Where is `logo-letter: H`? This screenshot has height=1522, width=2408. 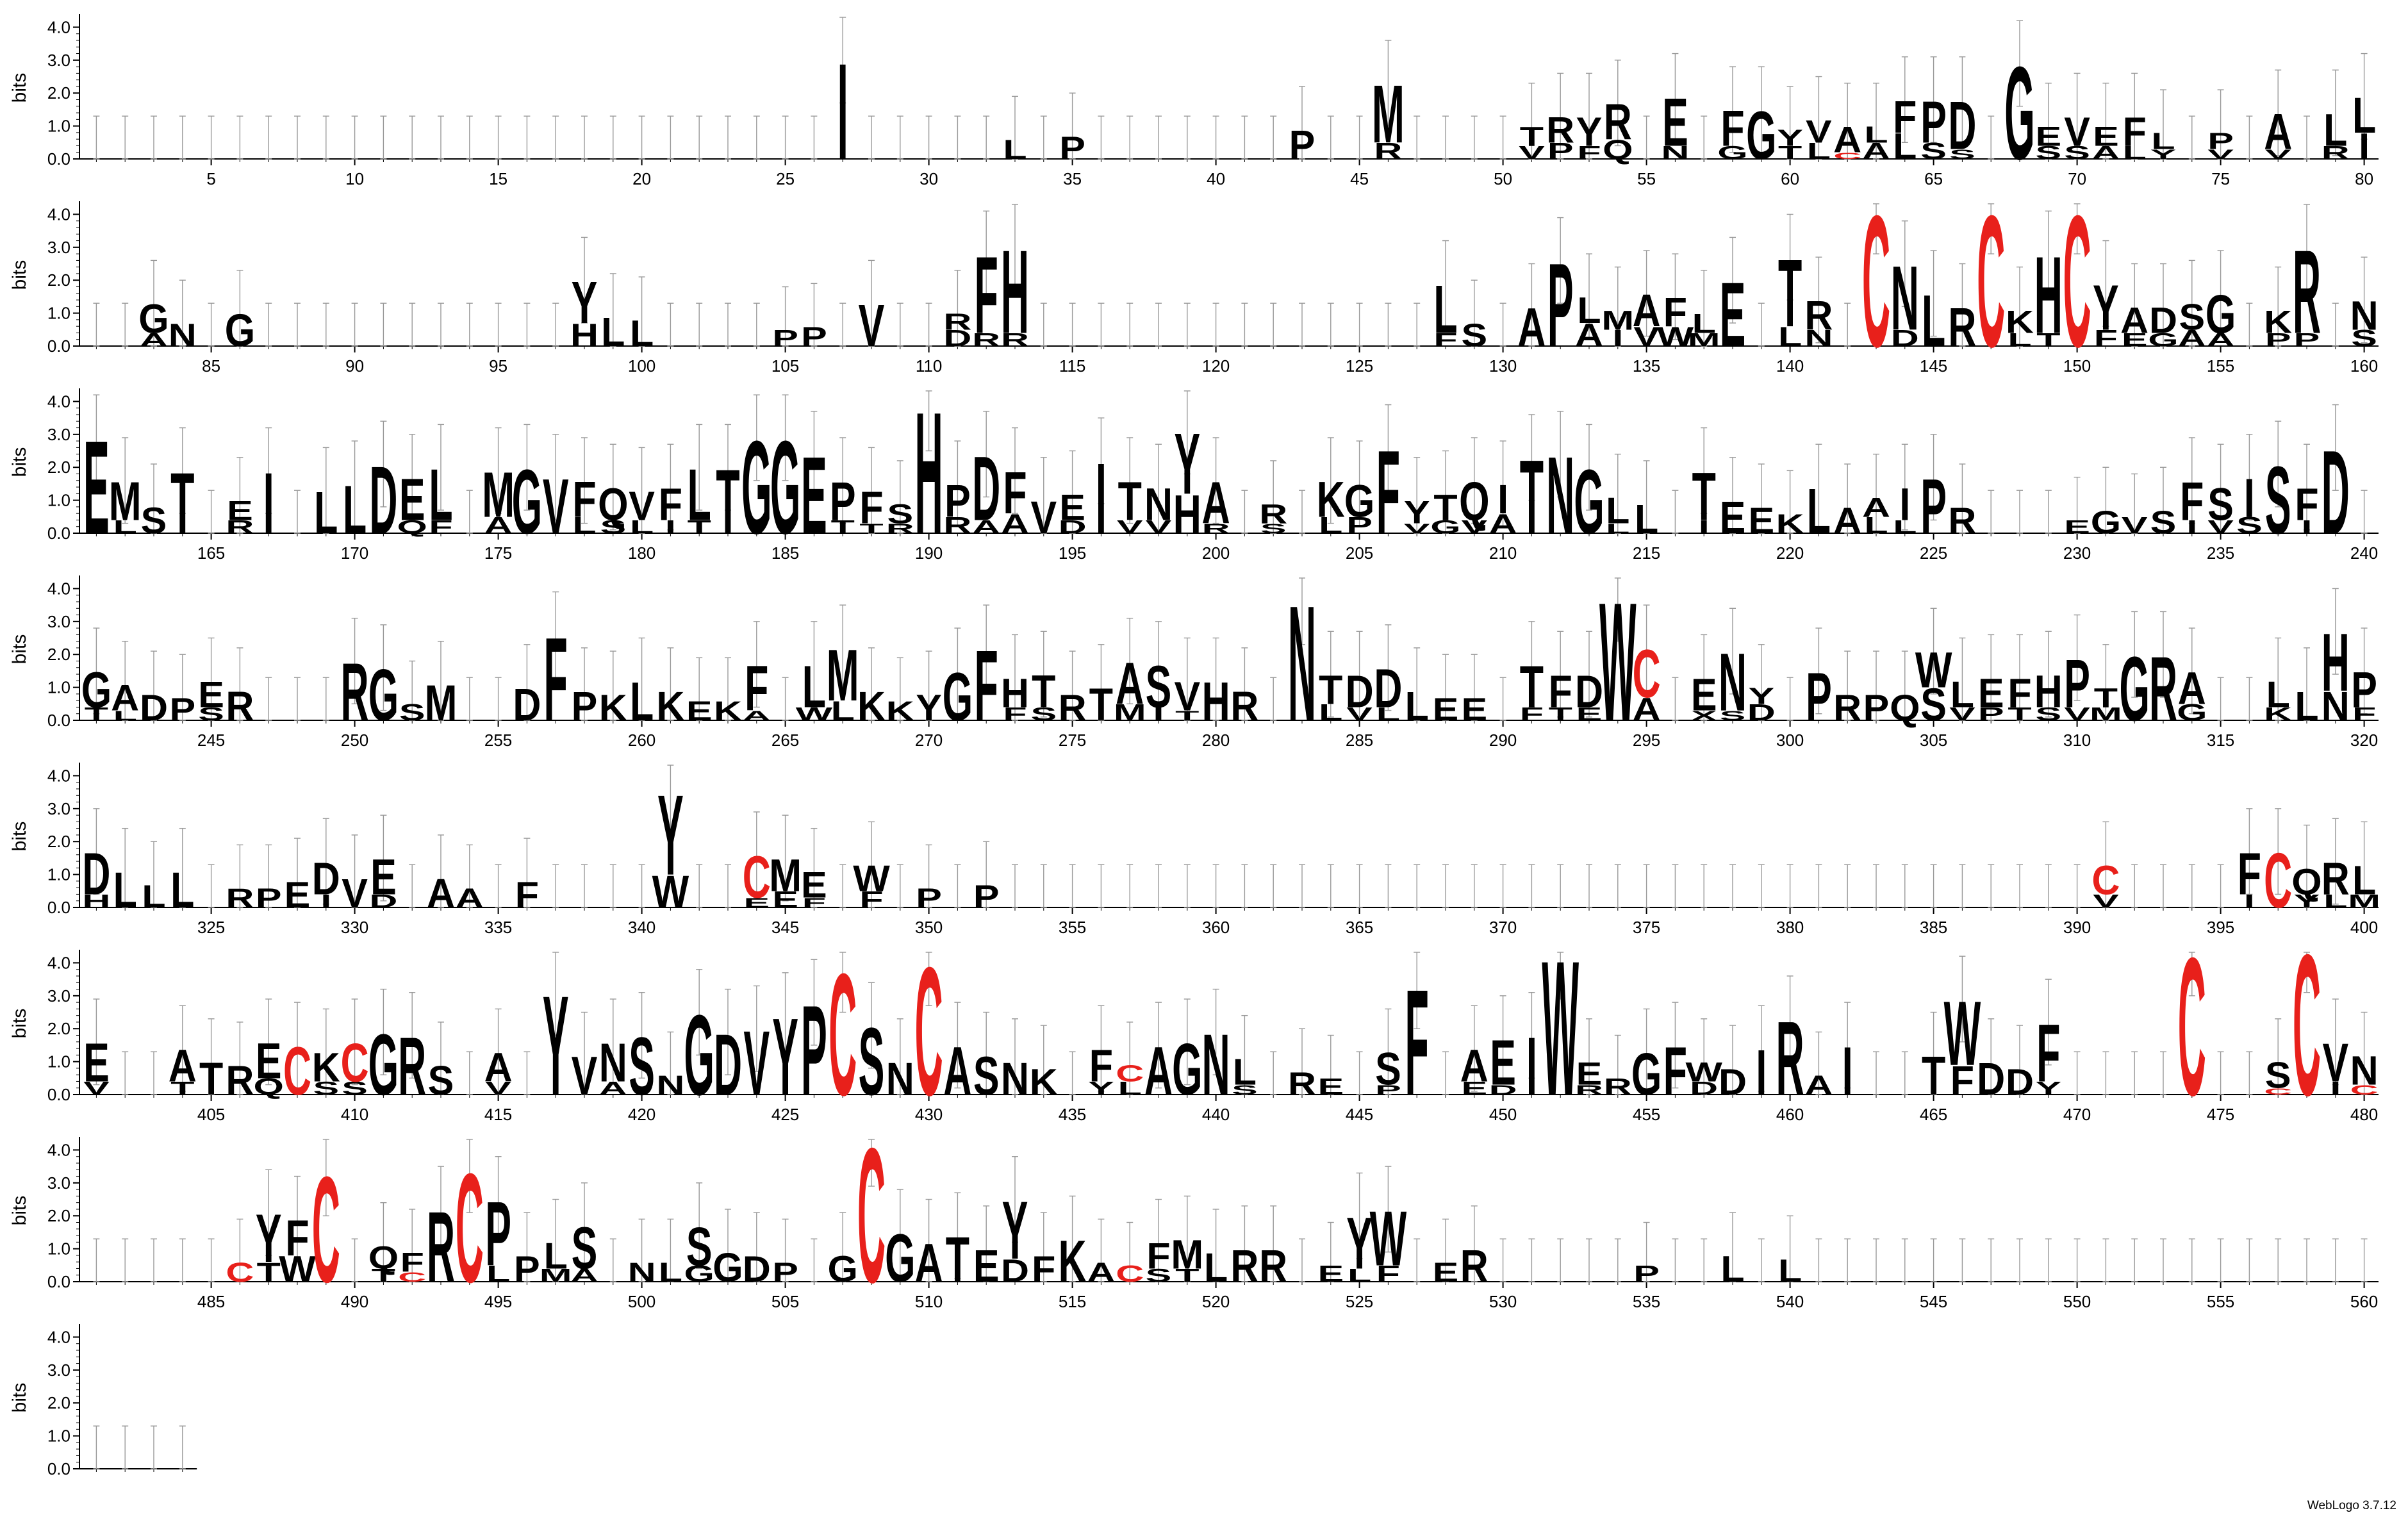 logo-letter: H is located at coordinates (1015, 292).